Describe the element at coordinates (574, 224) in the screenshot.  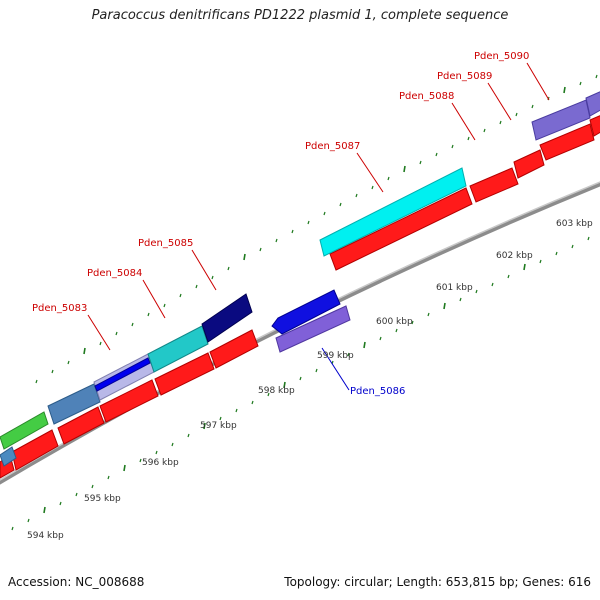
I see `ruler-label: 603 kbp` at that location.